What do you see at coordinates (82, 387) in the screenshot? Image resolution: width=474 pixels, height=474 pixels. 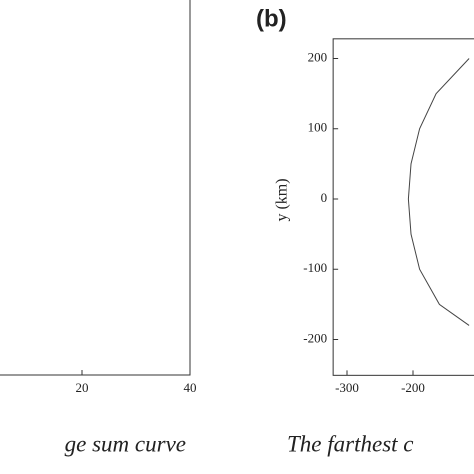 I see `x-tick-label: 20` at bounding box center [82, 387].